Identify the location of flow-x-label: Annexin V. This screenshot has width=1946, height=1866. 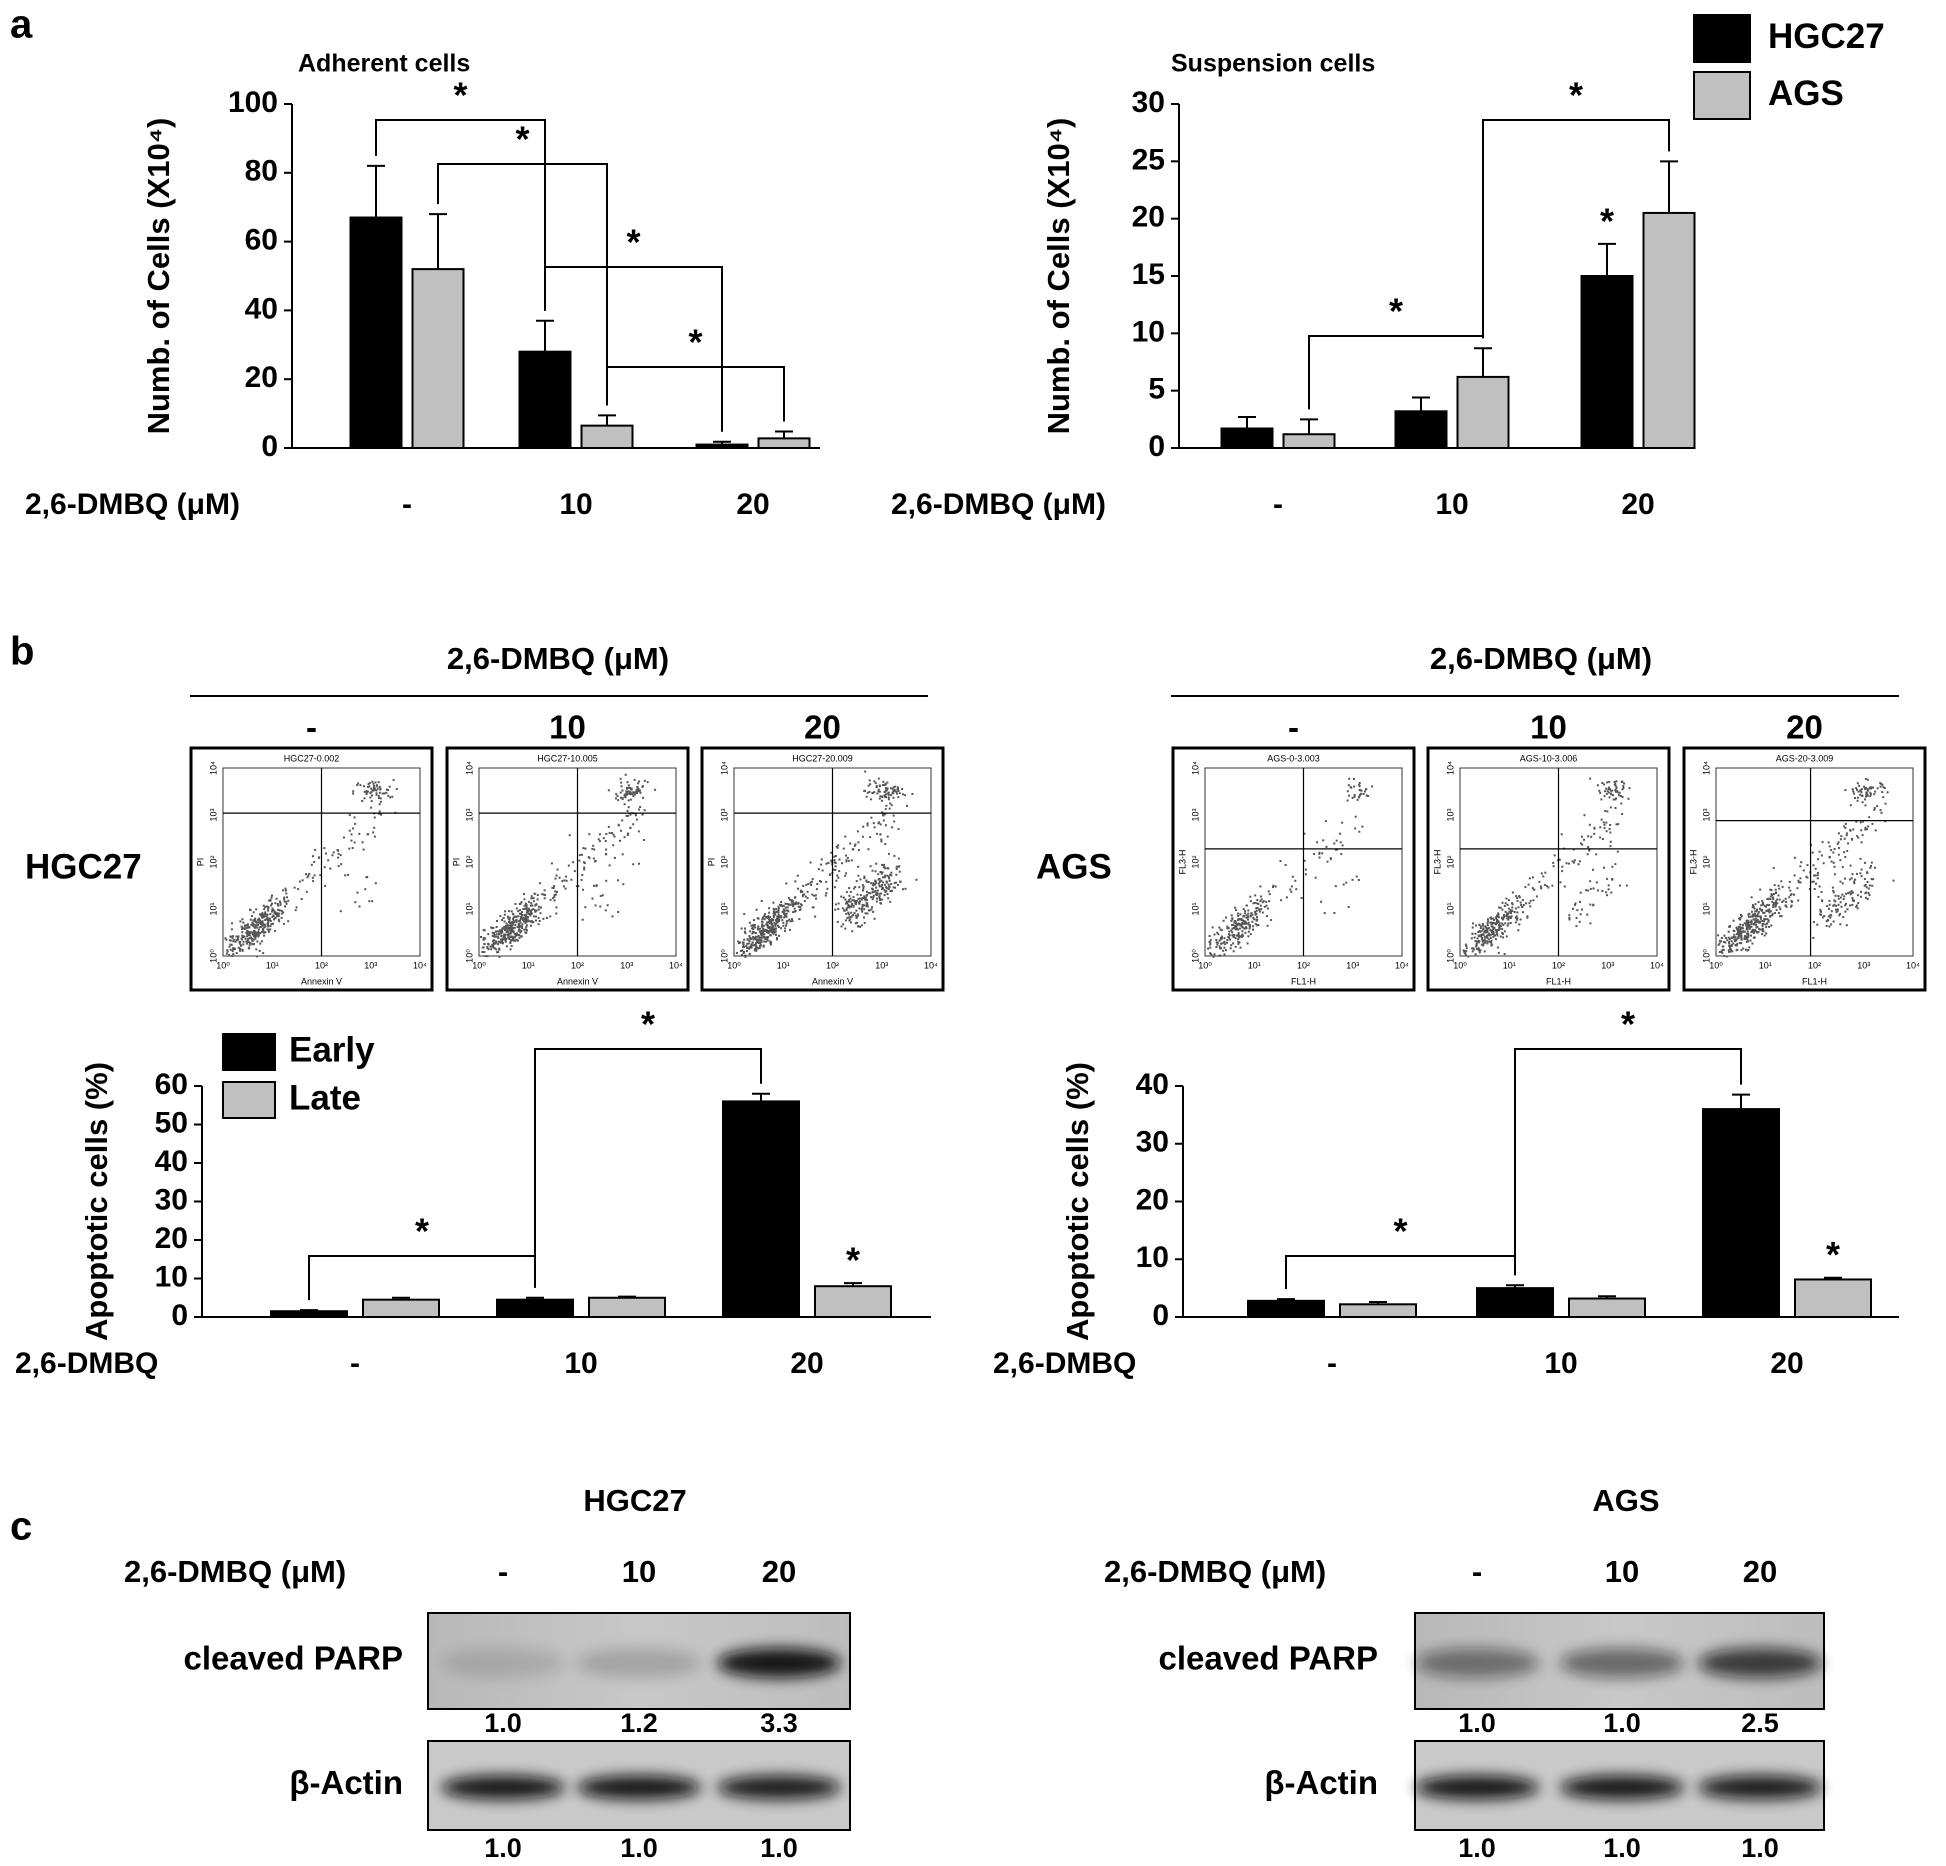
(321, 981).